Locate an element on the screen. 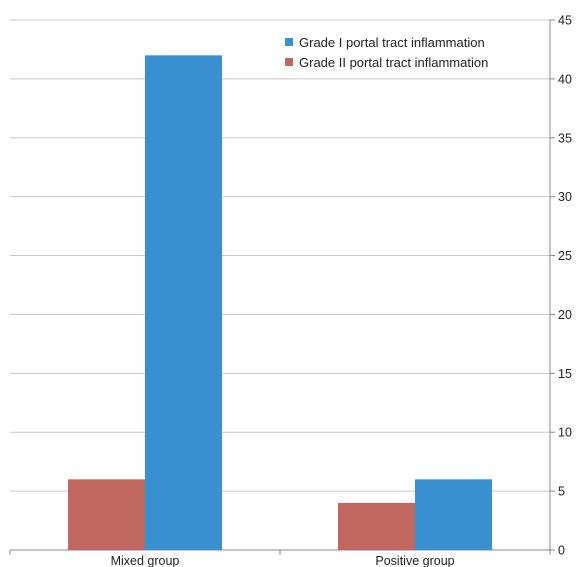 The width and height of the screenshot is (576, 567). y-tick-label: 10 is located at coordinates (565, 433).